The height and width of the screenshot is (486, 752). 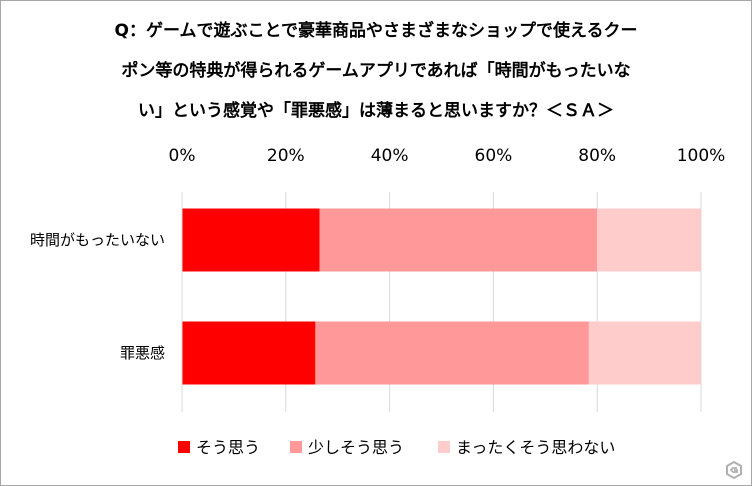 What do you see at coordinates (286, 156) in the screenshot?
I see `x-tick-label-1: 20%` at bounding box center [286, 156].